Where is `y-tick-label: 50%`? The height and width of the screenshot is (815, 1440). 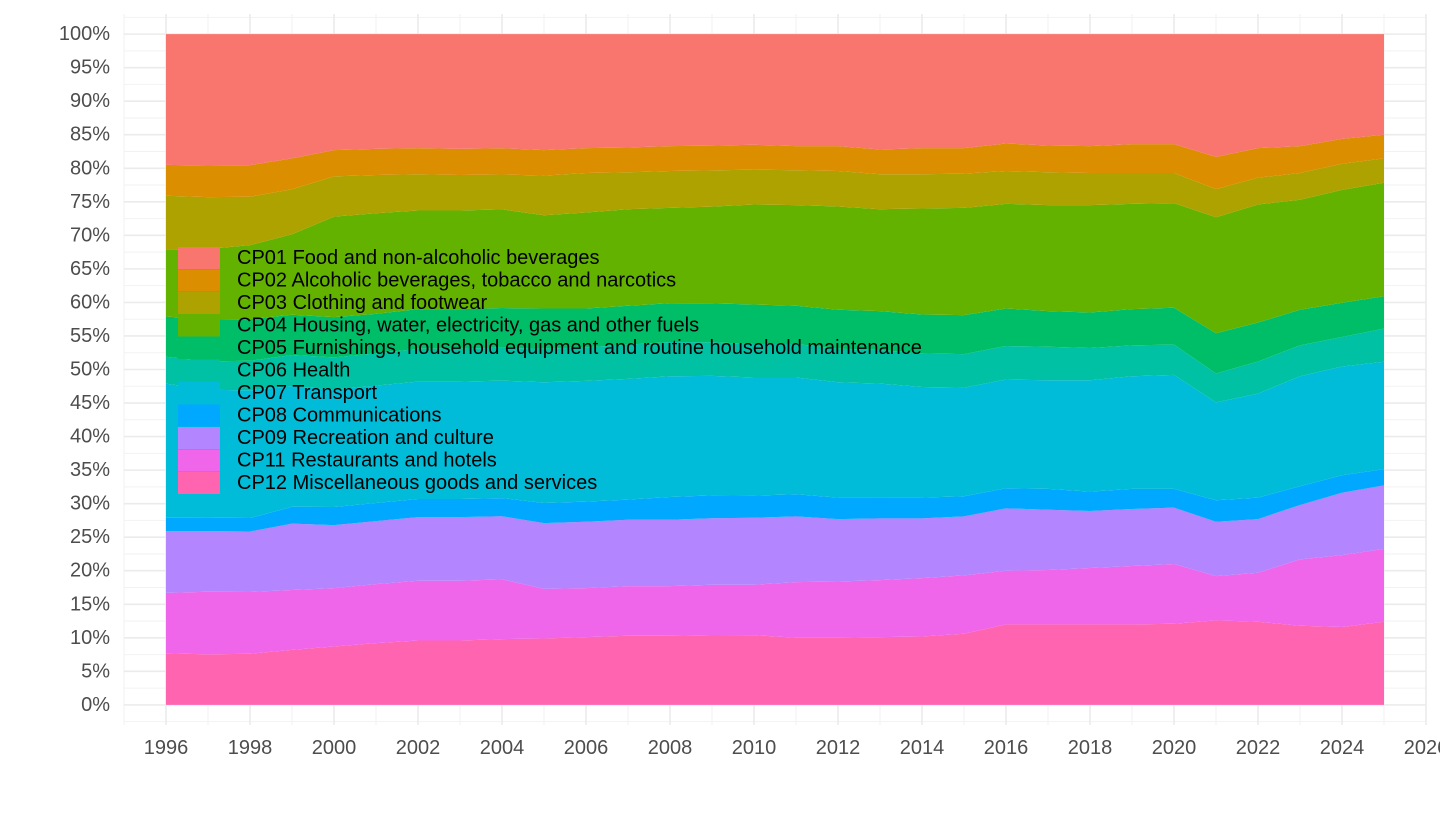 y-tick-label: 50% is located at coordinates (90, 370).